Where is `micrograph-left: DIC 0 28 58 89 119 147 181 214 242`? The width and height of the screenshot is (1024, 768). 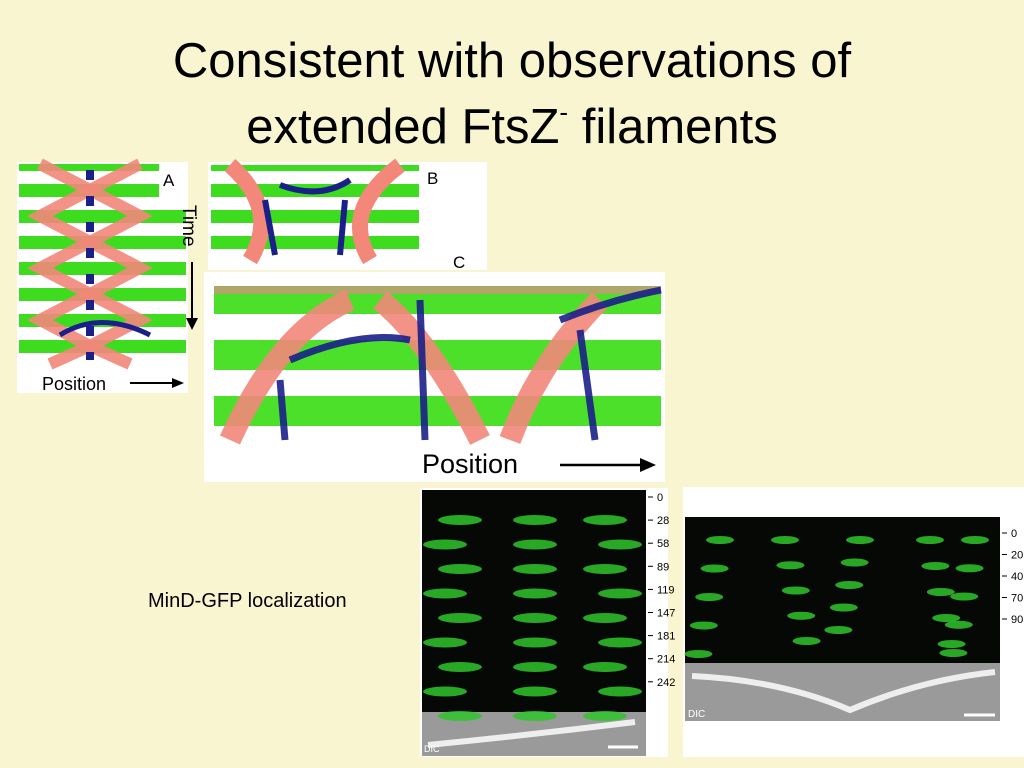
micrograph-left: DIC 0 28 58 89 119 147 181 214 242 is located at coordinates (547, 622).